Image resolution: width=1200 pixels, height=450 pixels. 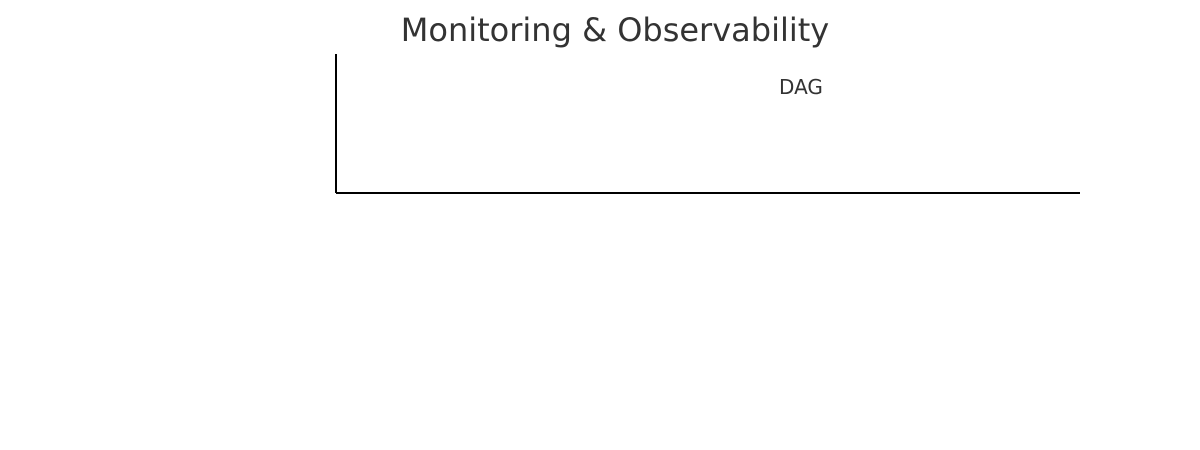 I want to click on chart-title: Monitoring & Observability, so click(x=615, y=30).